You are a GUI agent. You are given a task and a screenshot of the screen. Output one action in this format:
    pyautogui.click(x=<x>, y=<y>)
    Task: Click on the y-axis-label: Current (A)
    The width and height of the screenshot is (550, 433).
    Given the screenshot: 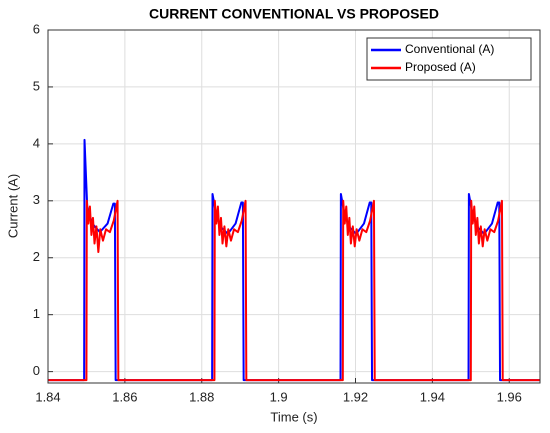 What is the action you would take?
    pyautogui.click(x=12, y=206)
    